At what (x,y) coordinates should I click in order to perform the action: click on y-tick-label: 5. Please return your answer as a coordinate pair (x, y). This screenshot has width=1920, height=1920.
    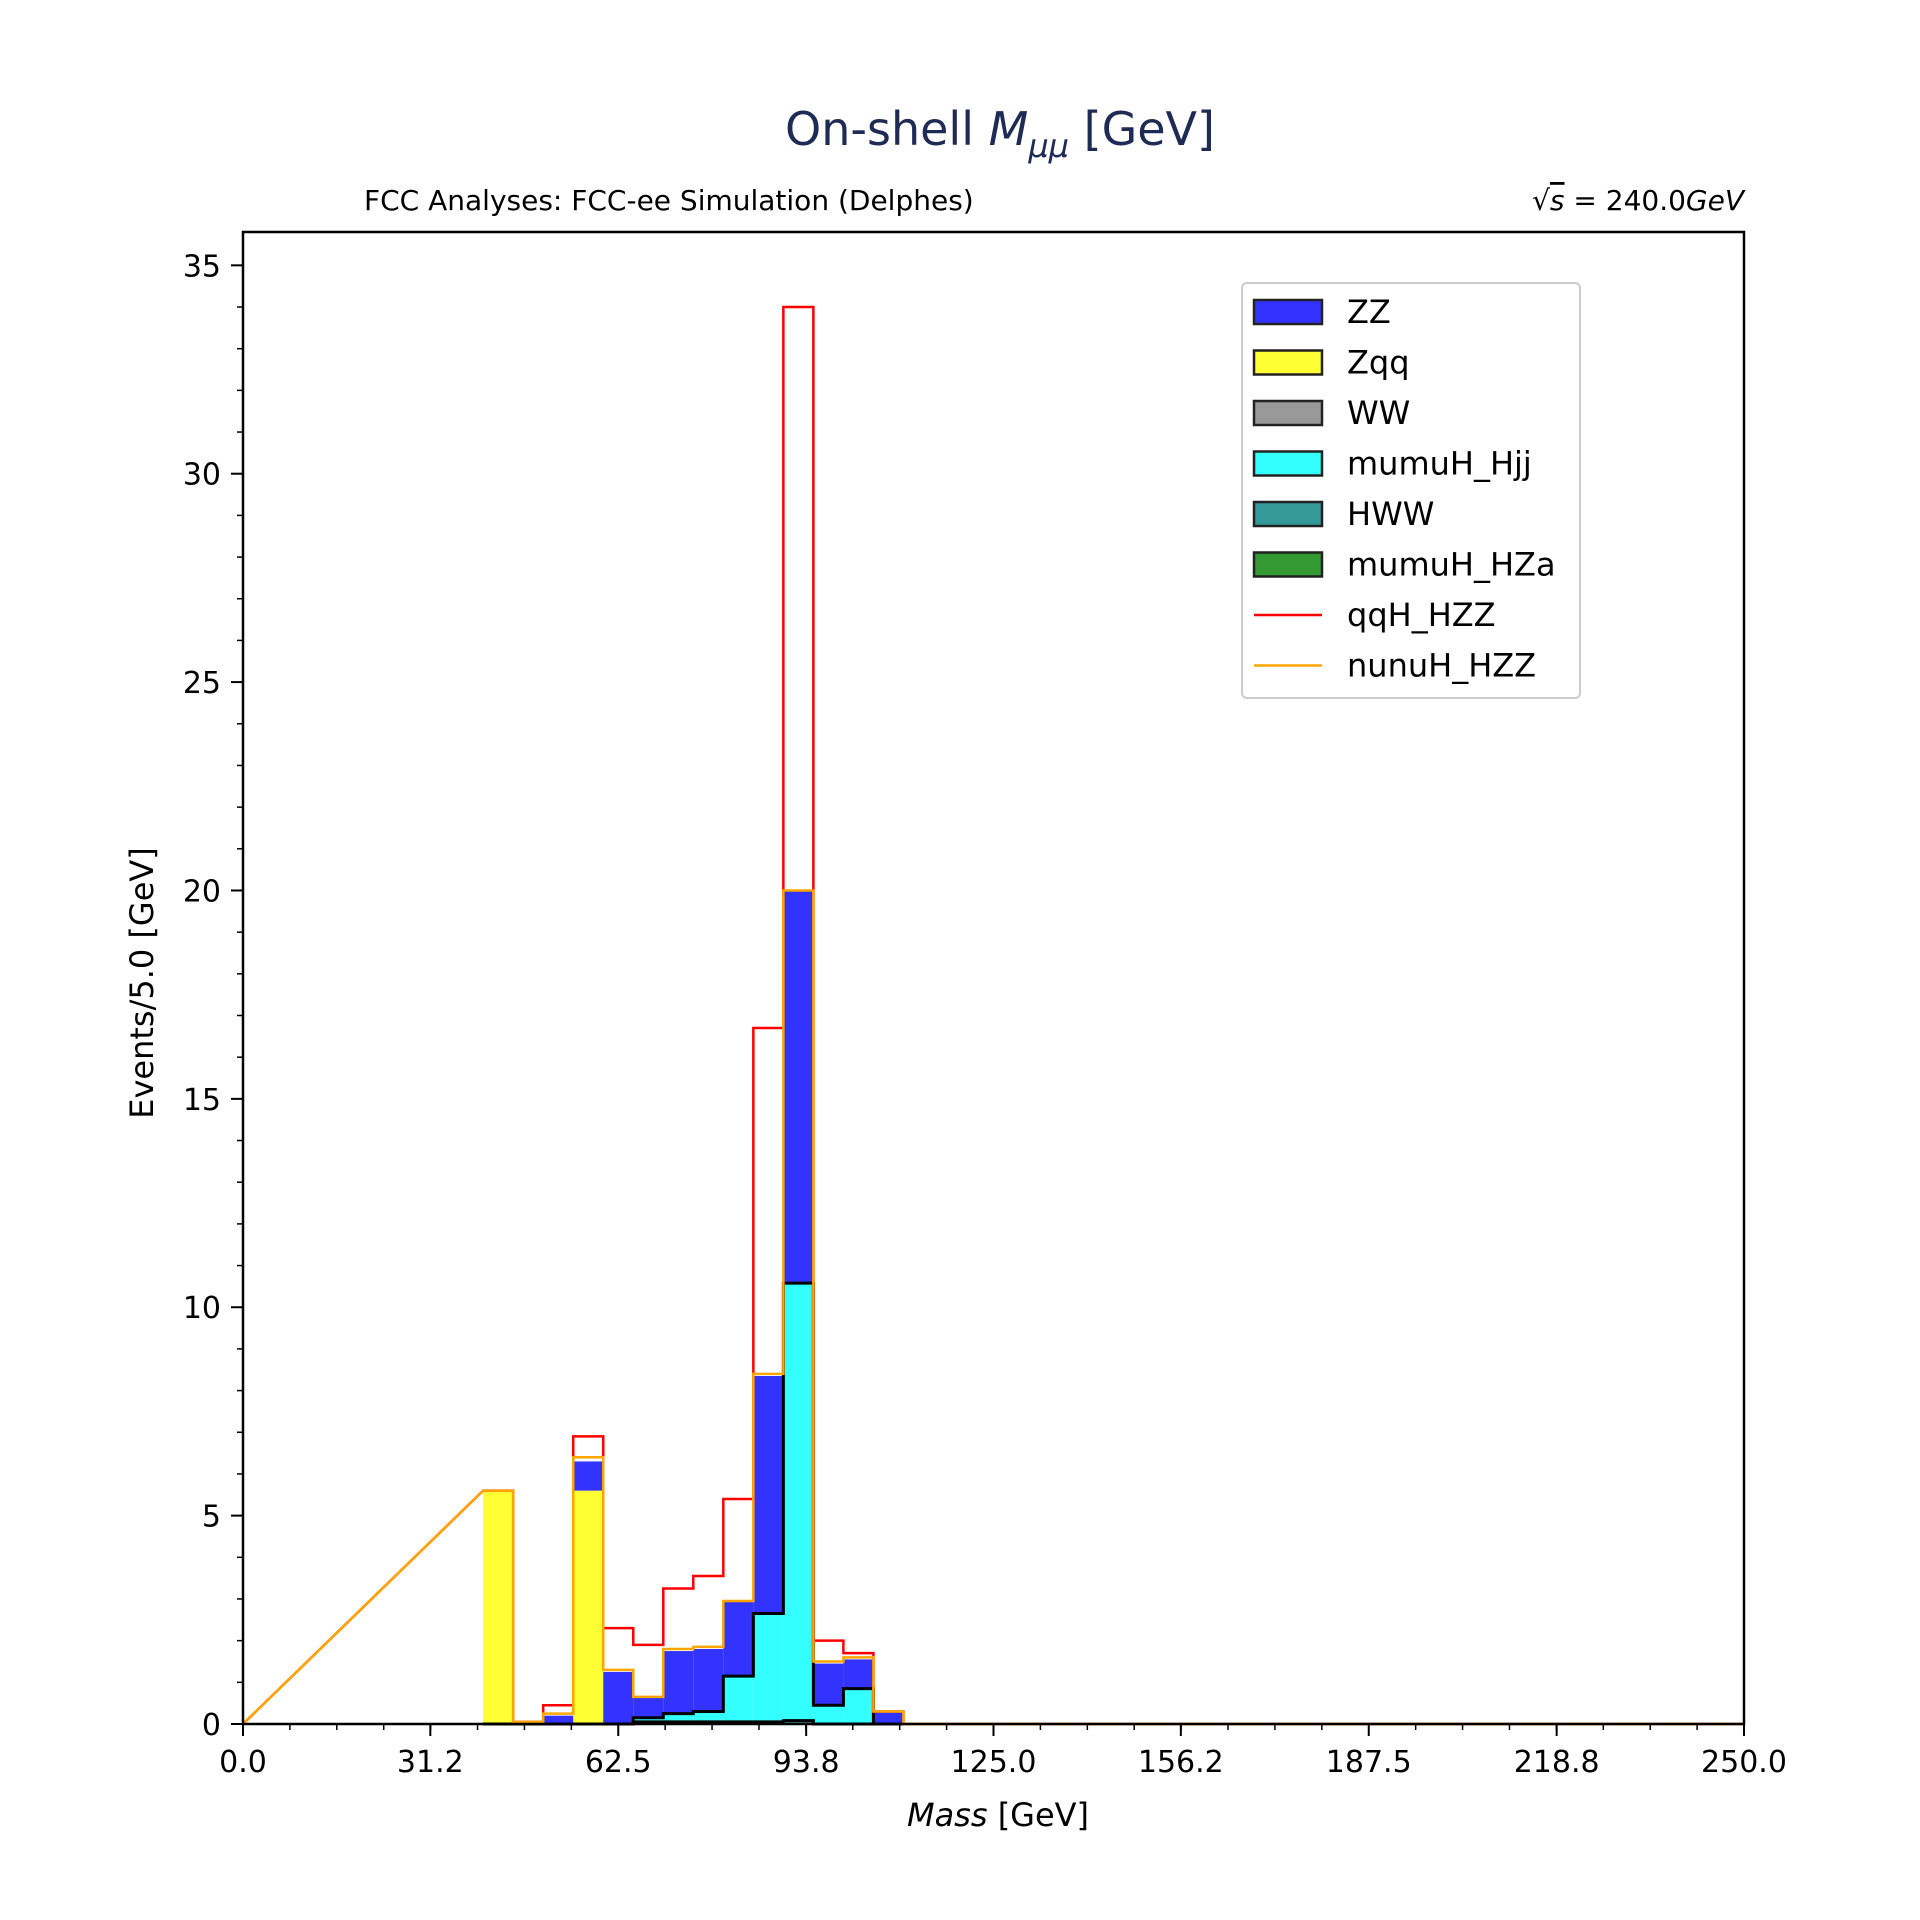
    Looking at the image, I should click on (211, 1517).